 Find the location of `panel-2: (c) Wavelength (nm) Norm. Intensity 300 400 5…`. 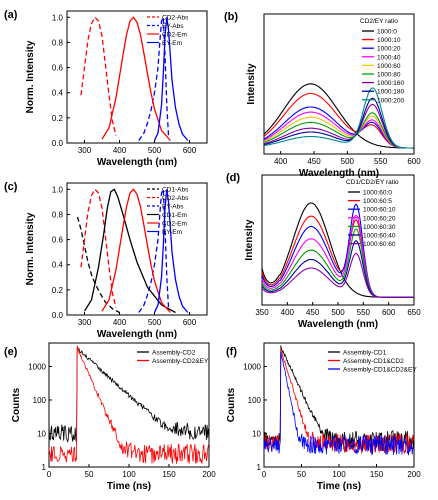

panel-2: (c) Wavelength (nm) Norm. Intensity 300 400 5… is located at coordinates (106, 260).